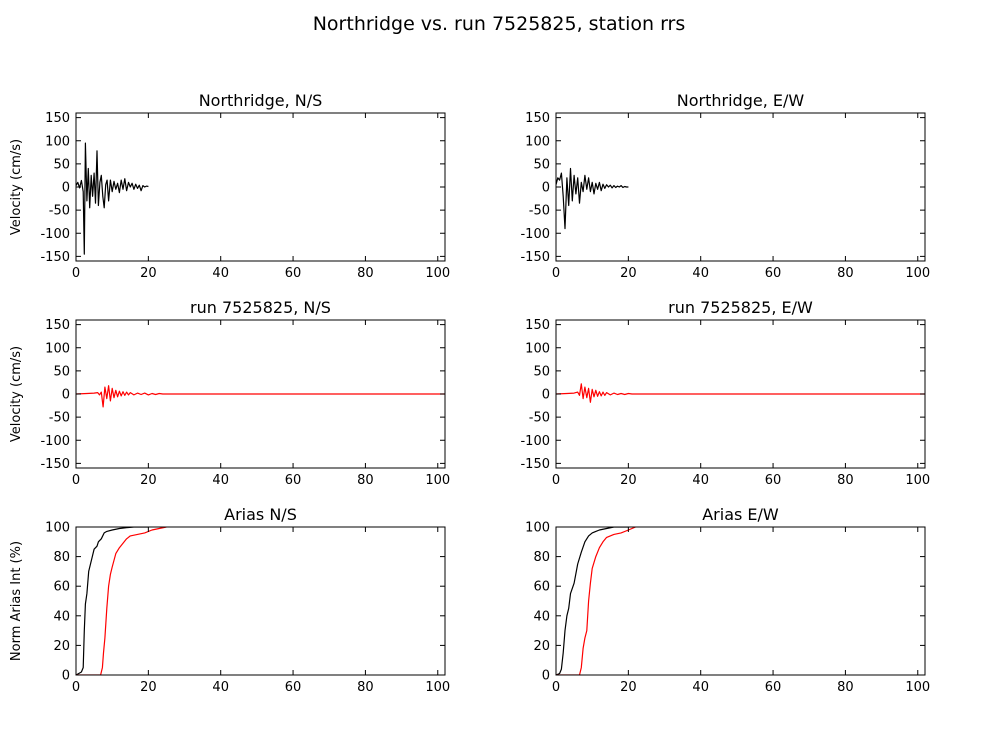 This screenshot has width=1000, height=750. Describe the element at coordinates (917, 273) in the screenshot. I see `vel-ew-rec-xtick-label: 100` at that location.